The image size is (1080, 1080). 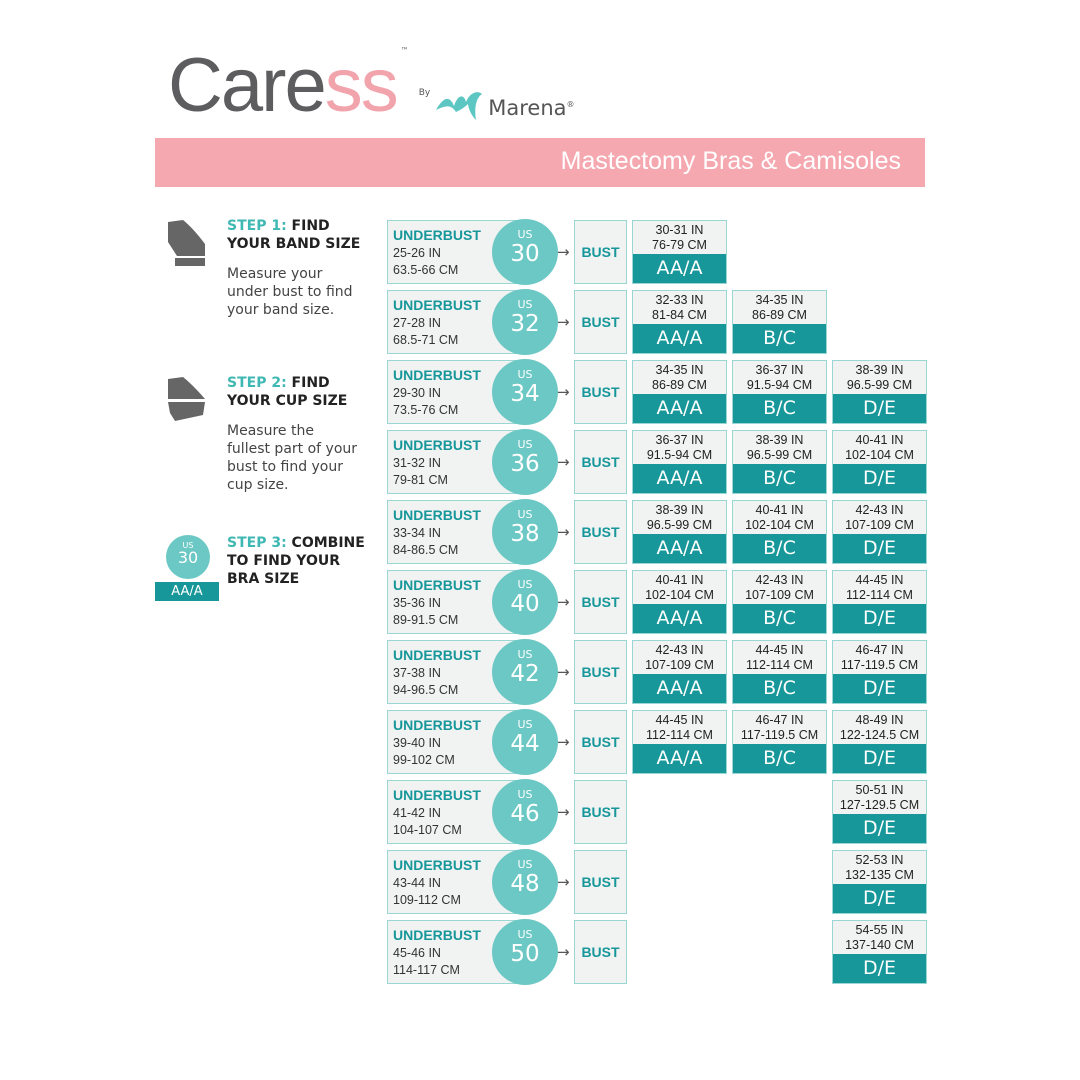 I want to click on band-size-circle: US 34, so click(x=525, y=392).